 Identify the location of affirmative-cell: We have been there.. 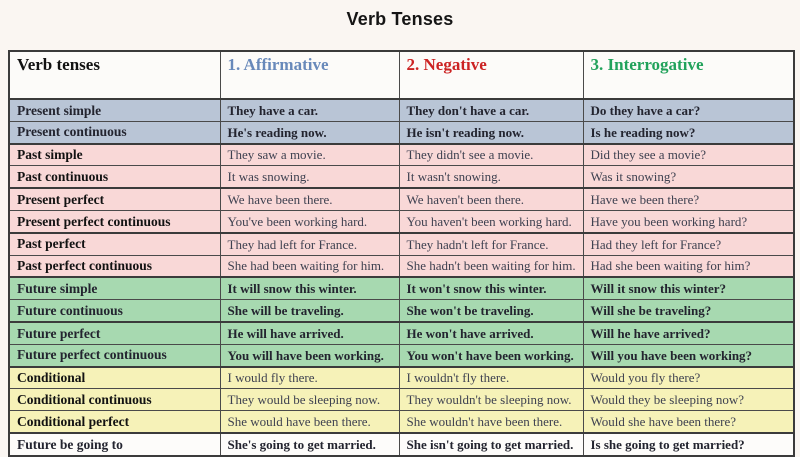
(309, 199).